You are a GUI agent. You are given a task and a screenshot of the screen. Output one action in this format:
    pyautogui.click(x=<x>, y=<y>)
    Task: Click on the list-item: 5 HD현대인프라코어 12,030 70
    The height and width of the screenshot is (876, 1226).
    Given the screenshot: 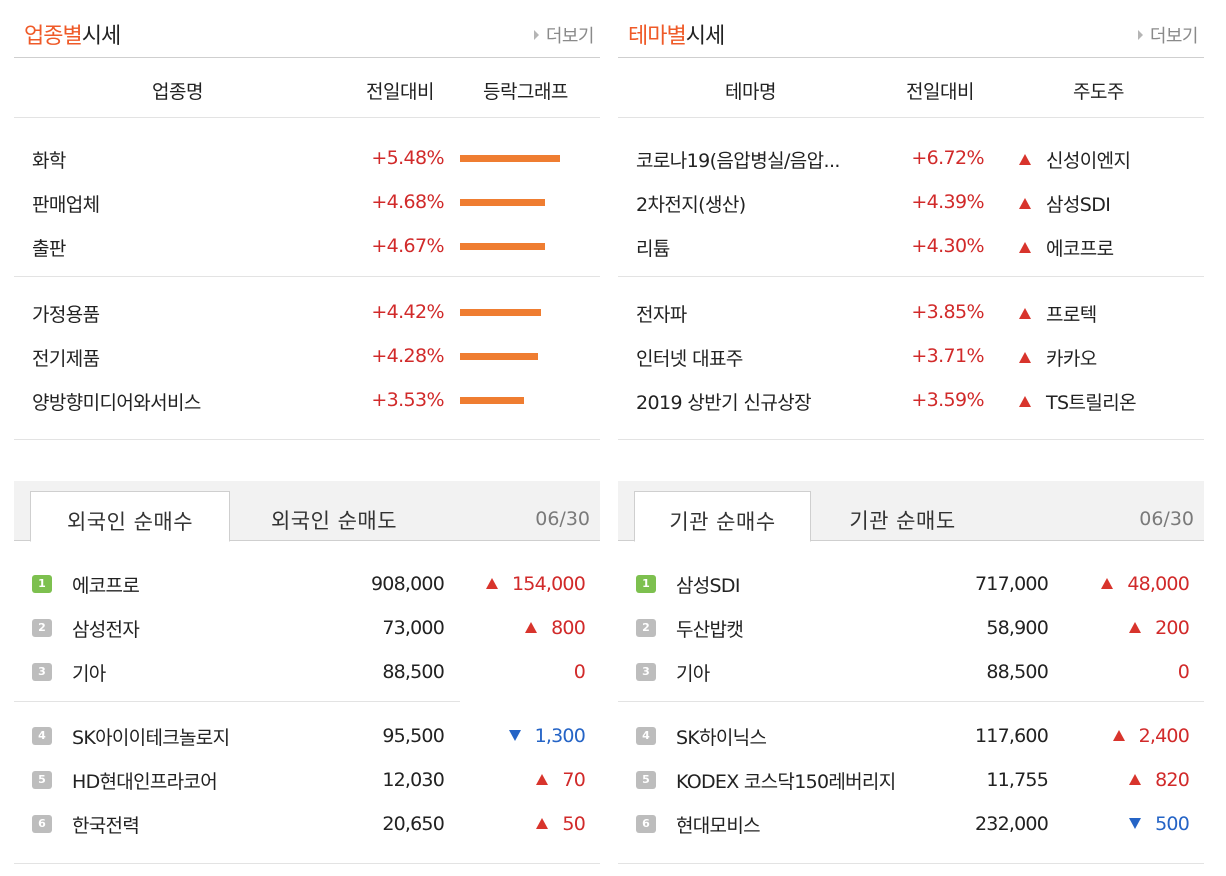 What is the action you would take?
    pyautogui.click(x=307, y=780)
    